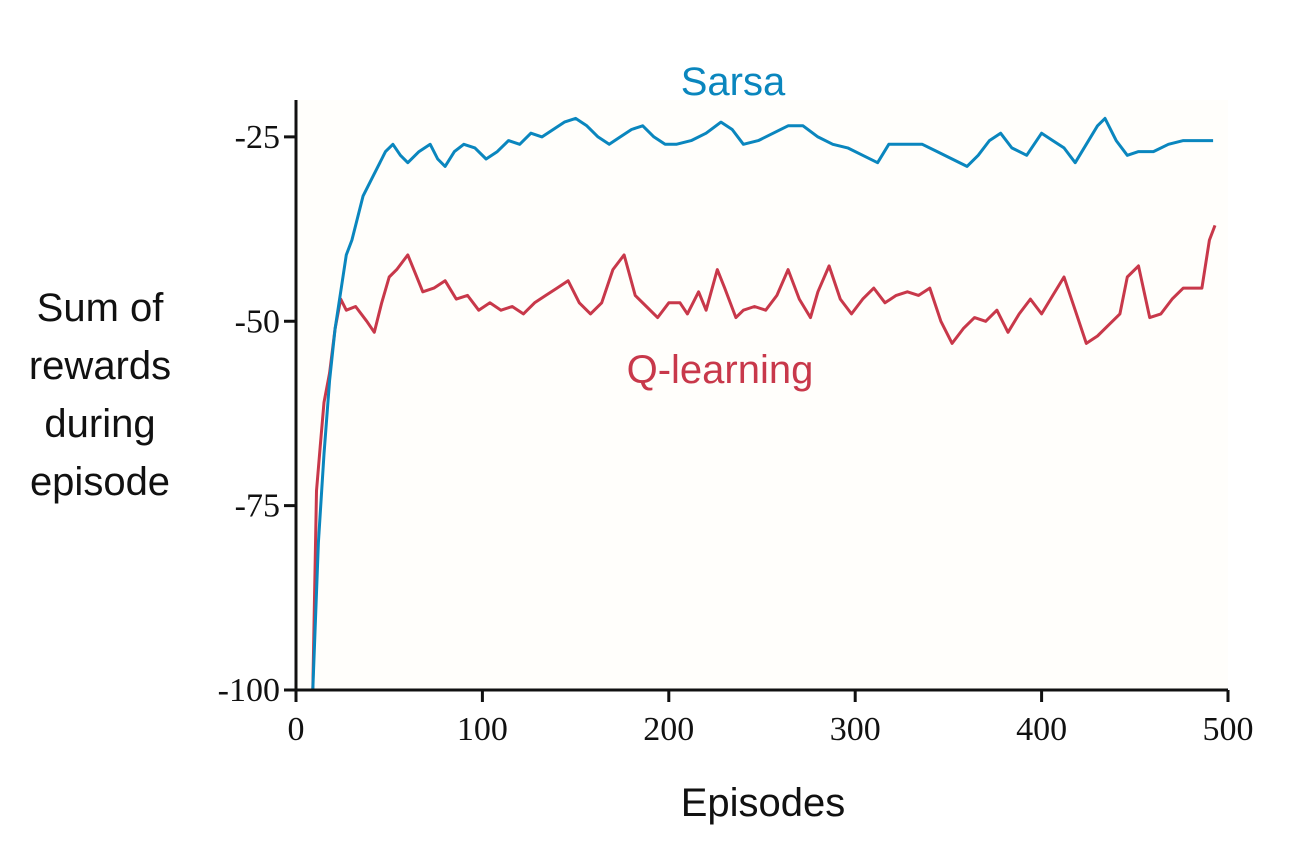 The width and height of the screenshot is (1296, 868). Describe the element at coordinates (257, 506) in the screenshot. I see `y-tick-label: -75` at that location.